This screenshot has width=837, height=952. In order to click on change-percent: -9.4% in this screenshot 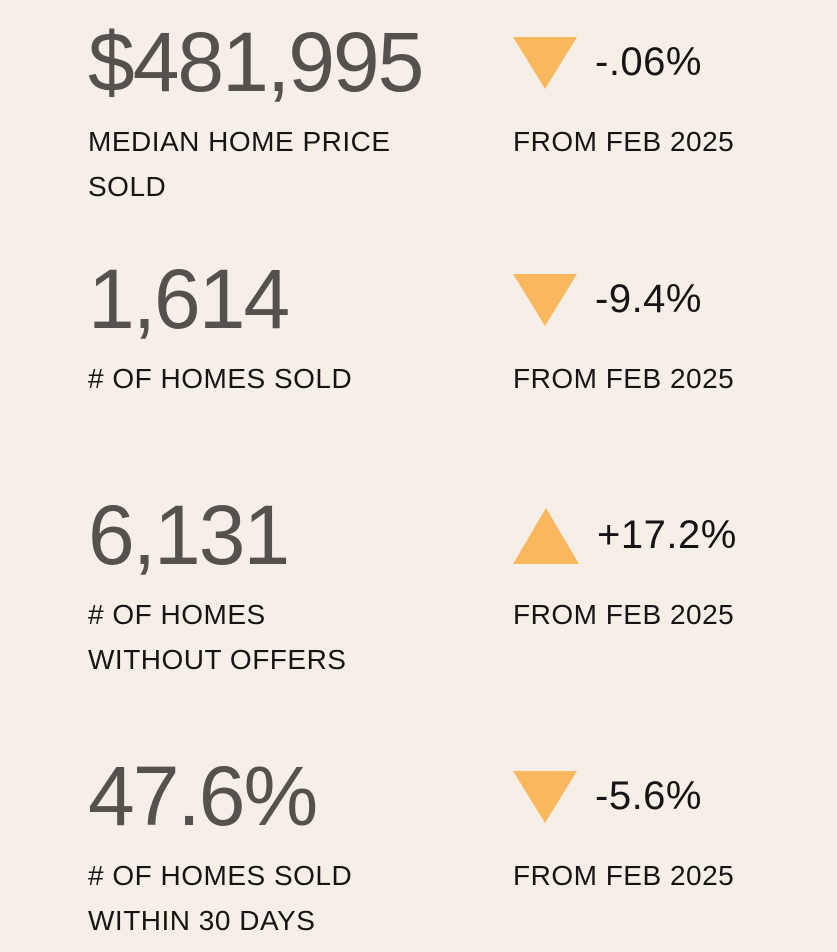, I will do `click(648, 299)`.